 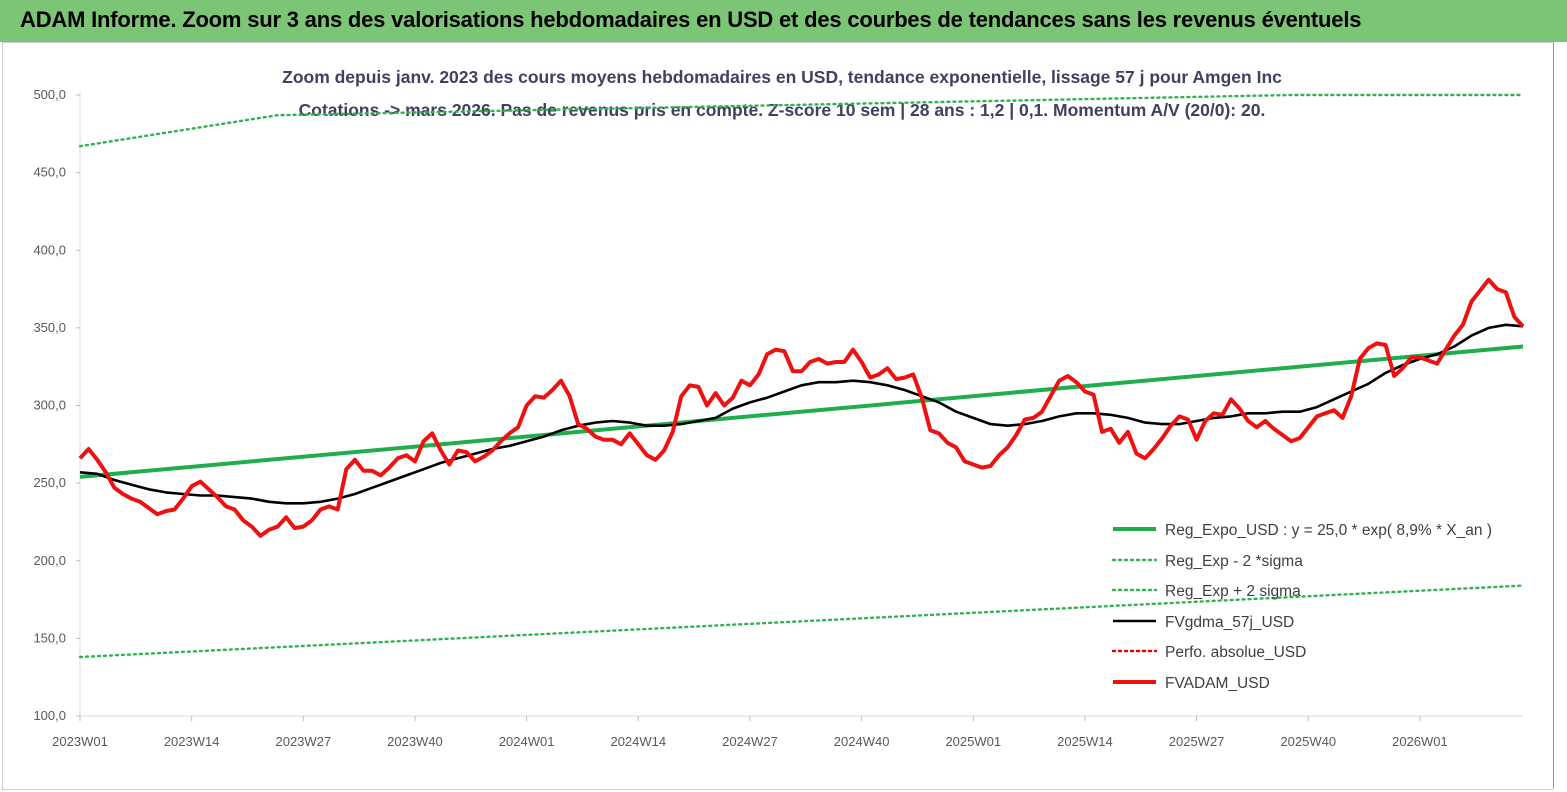 What do you see at coordinates (1308, 741) in the screenshot?
I see `x-tick-label: 2025W40` at bounding box center [1308, 741].